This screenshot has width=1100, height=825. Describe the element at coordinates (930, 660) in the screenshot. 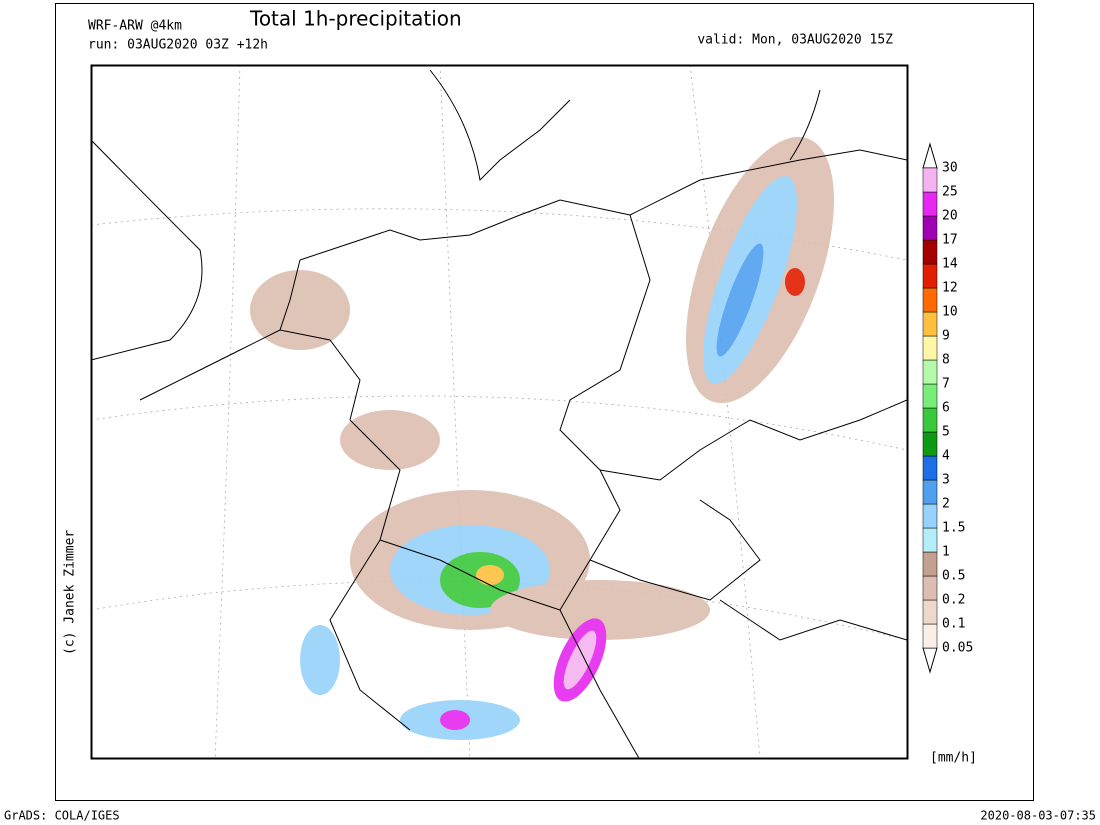

I see `colorbar-low-triangle` at that location.